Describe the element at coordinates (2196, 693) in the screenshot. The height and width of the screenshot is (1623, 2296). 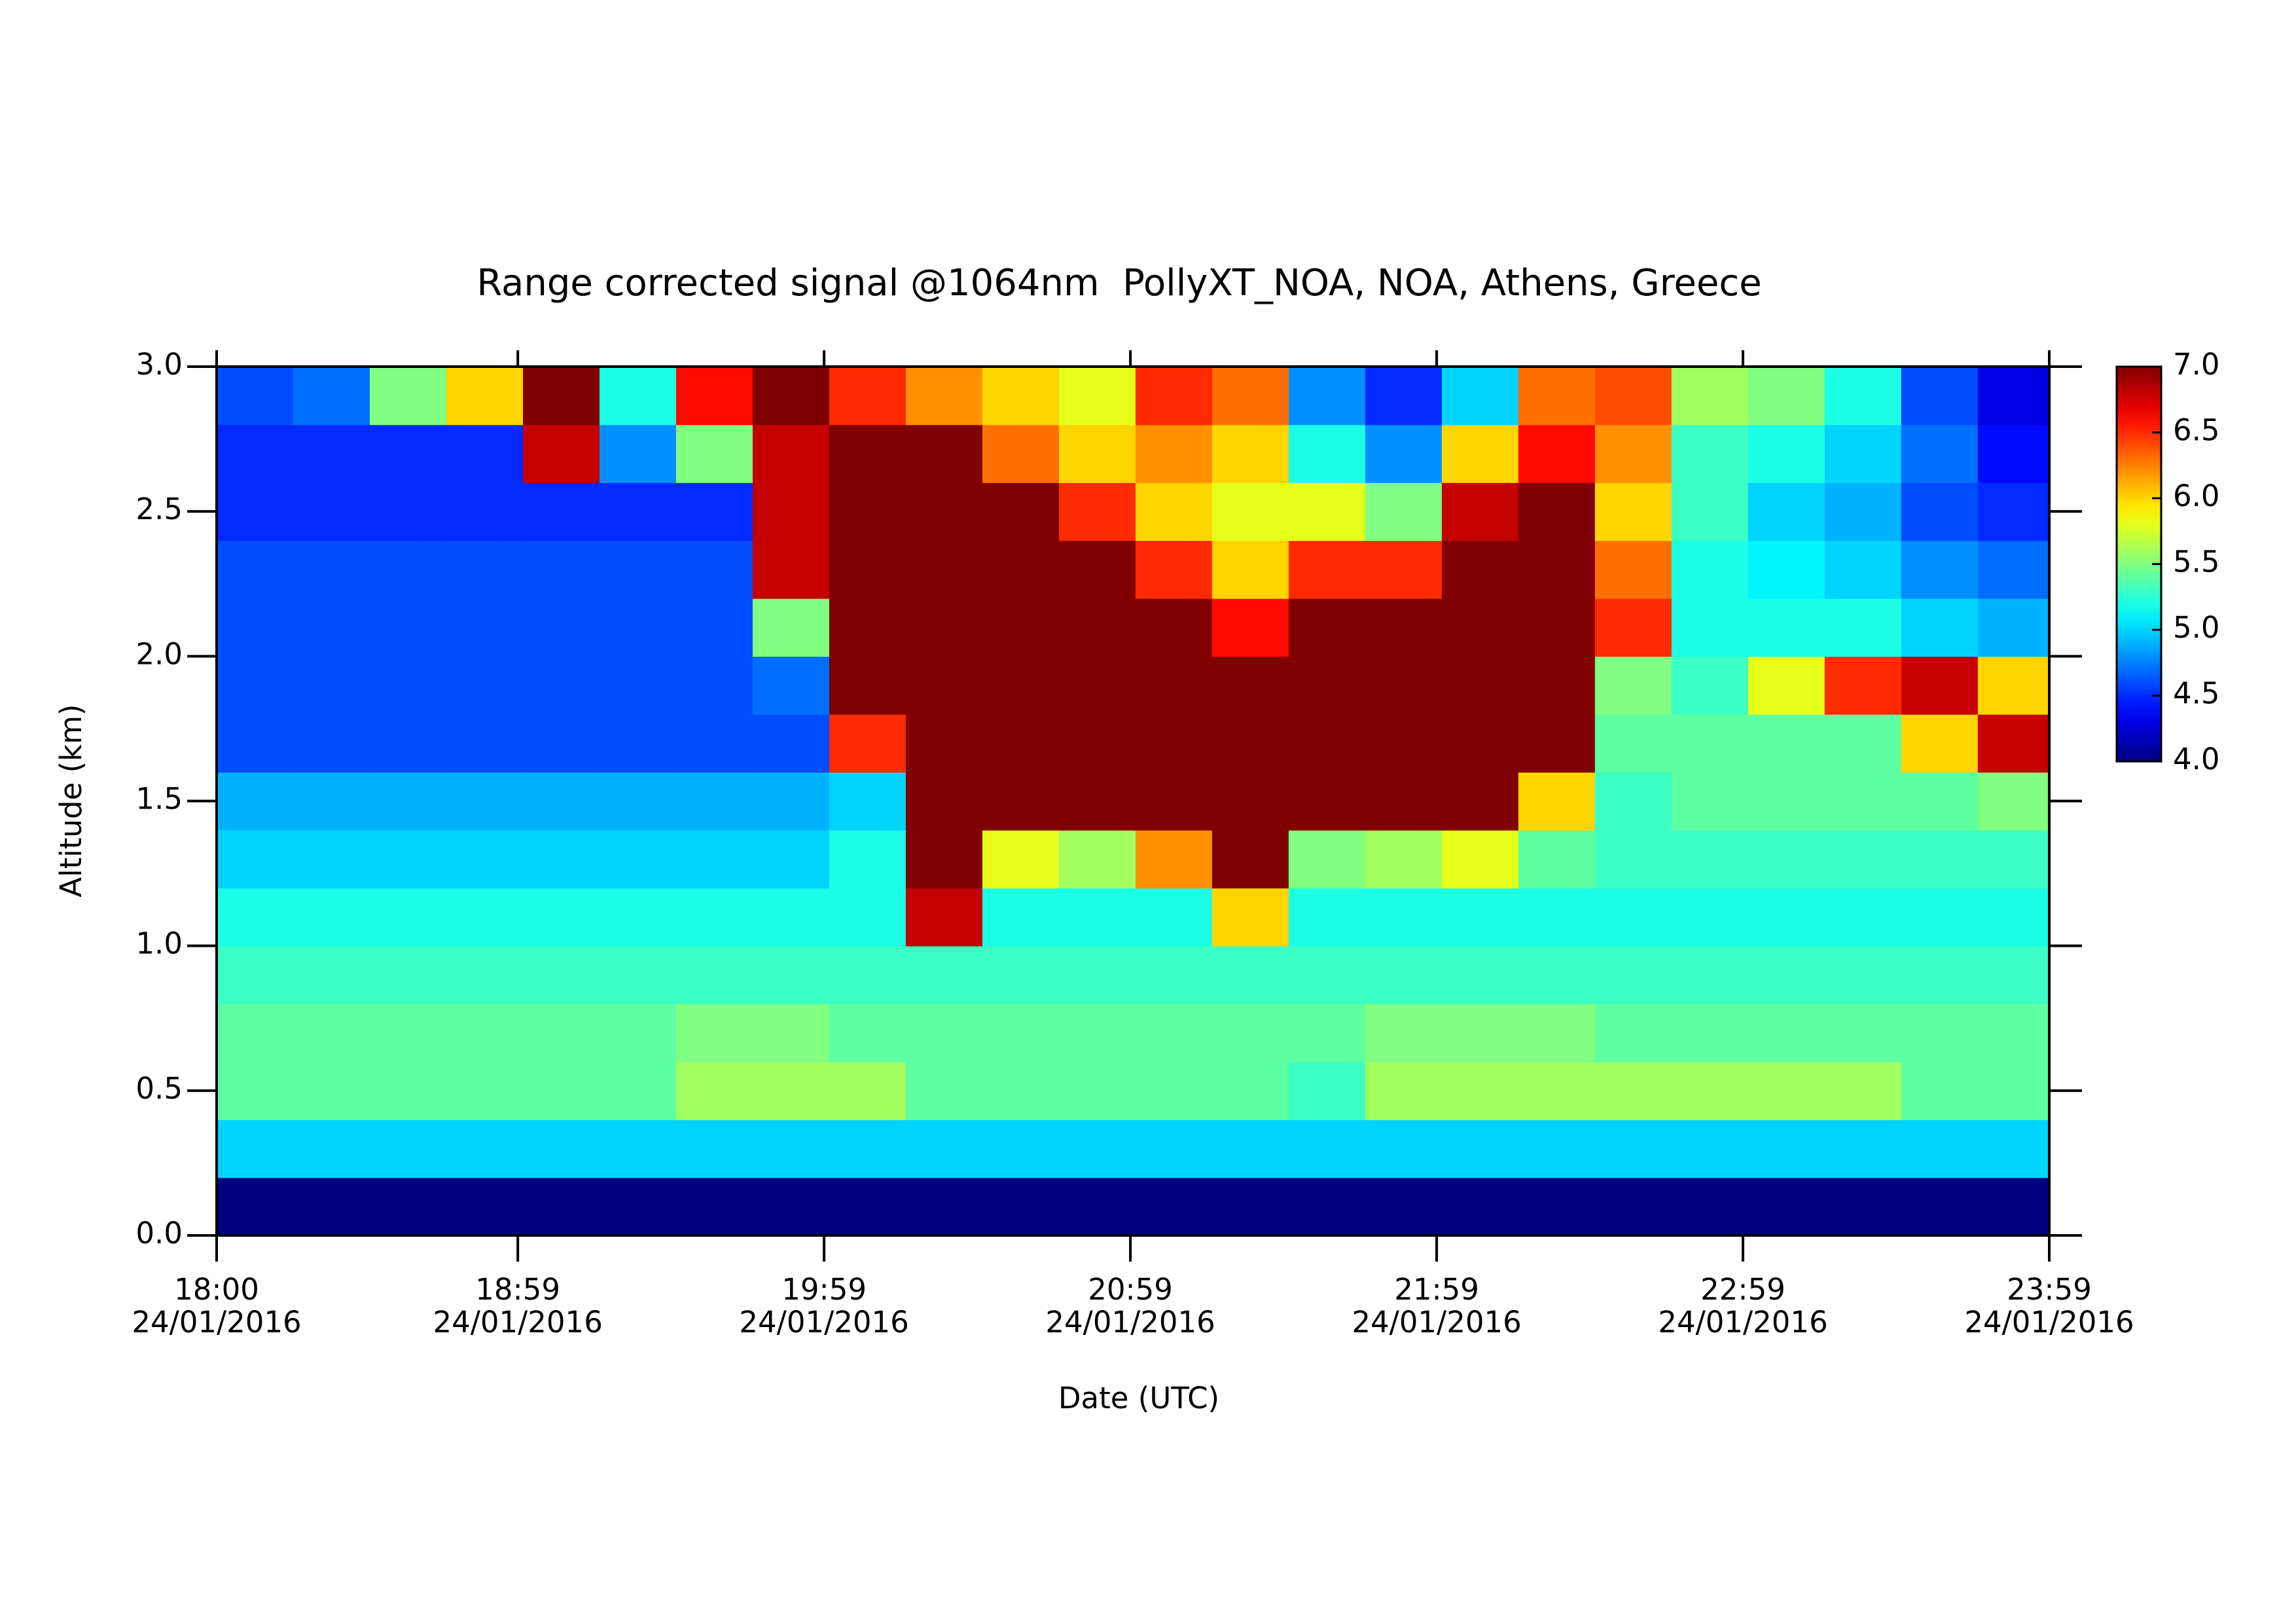
I see `colorbar-tick-label: 4.5` at that location.